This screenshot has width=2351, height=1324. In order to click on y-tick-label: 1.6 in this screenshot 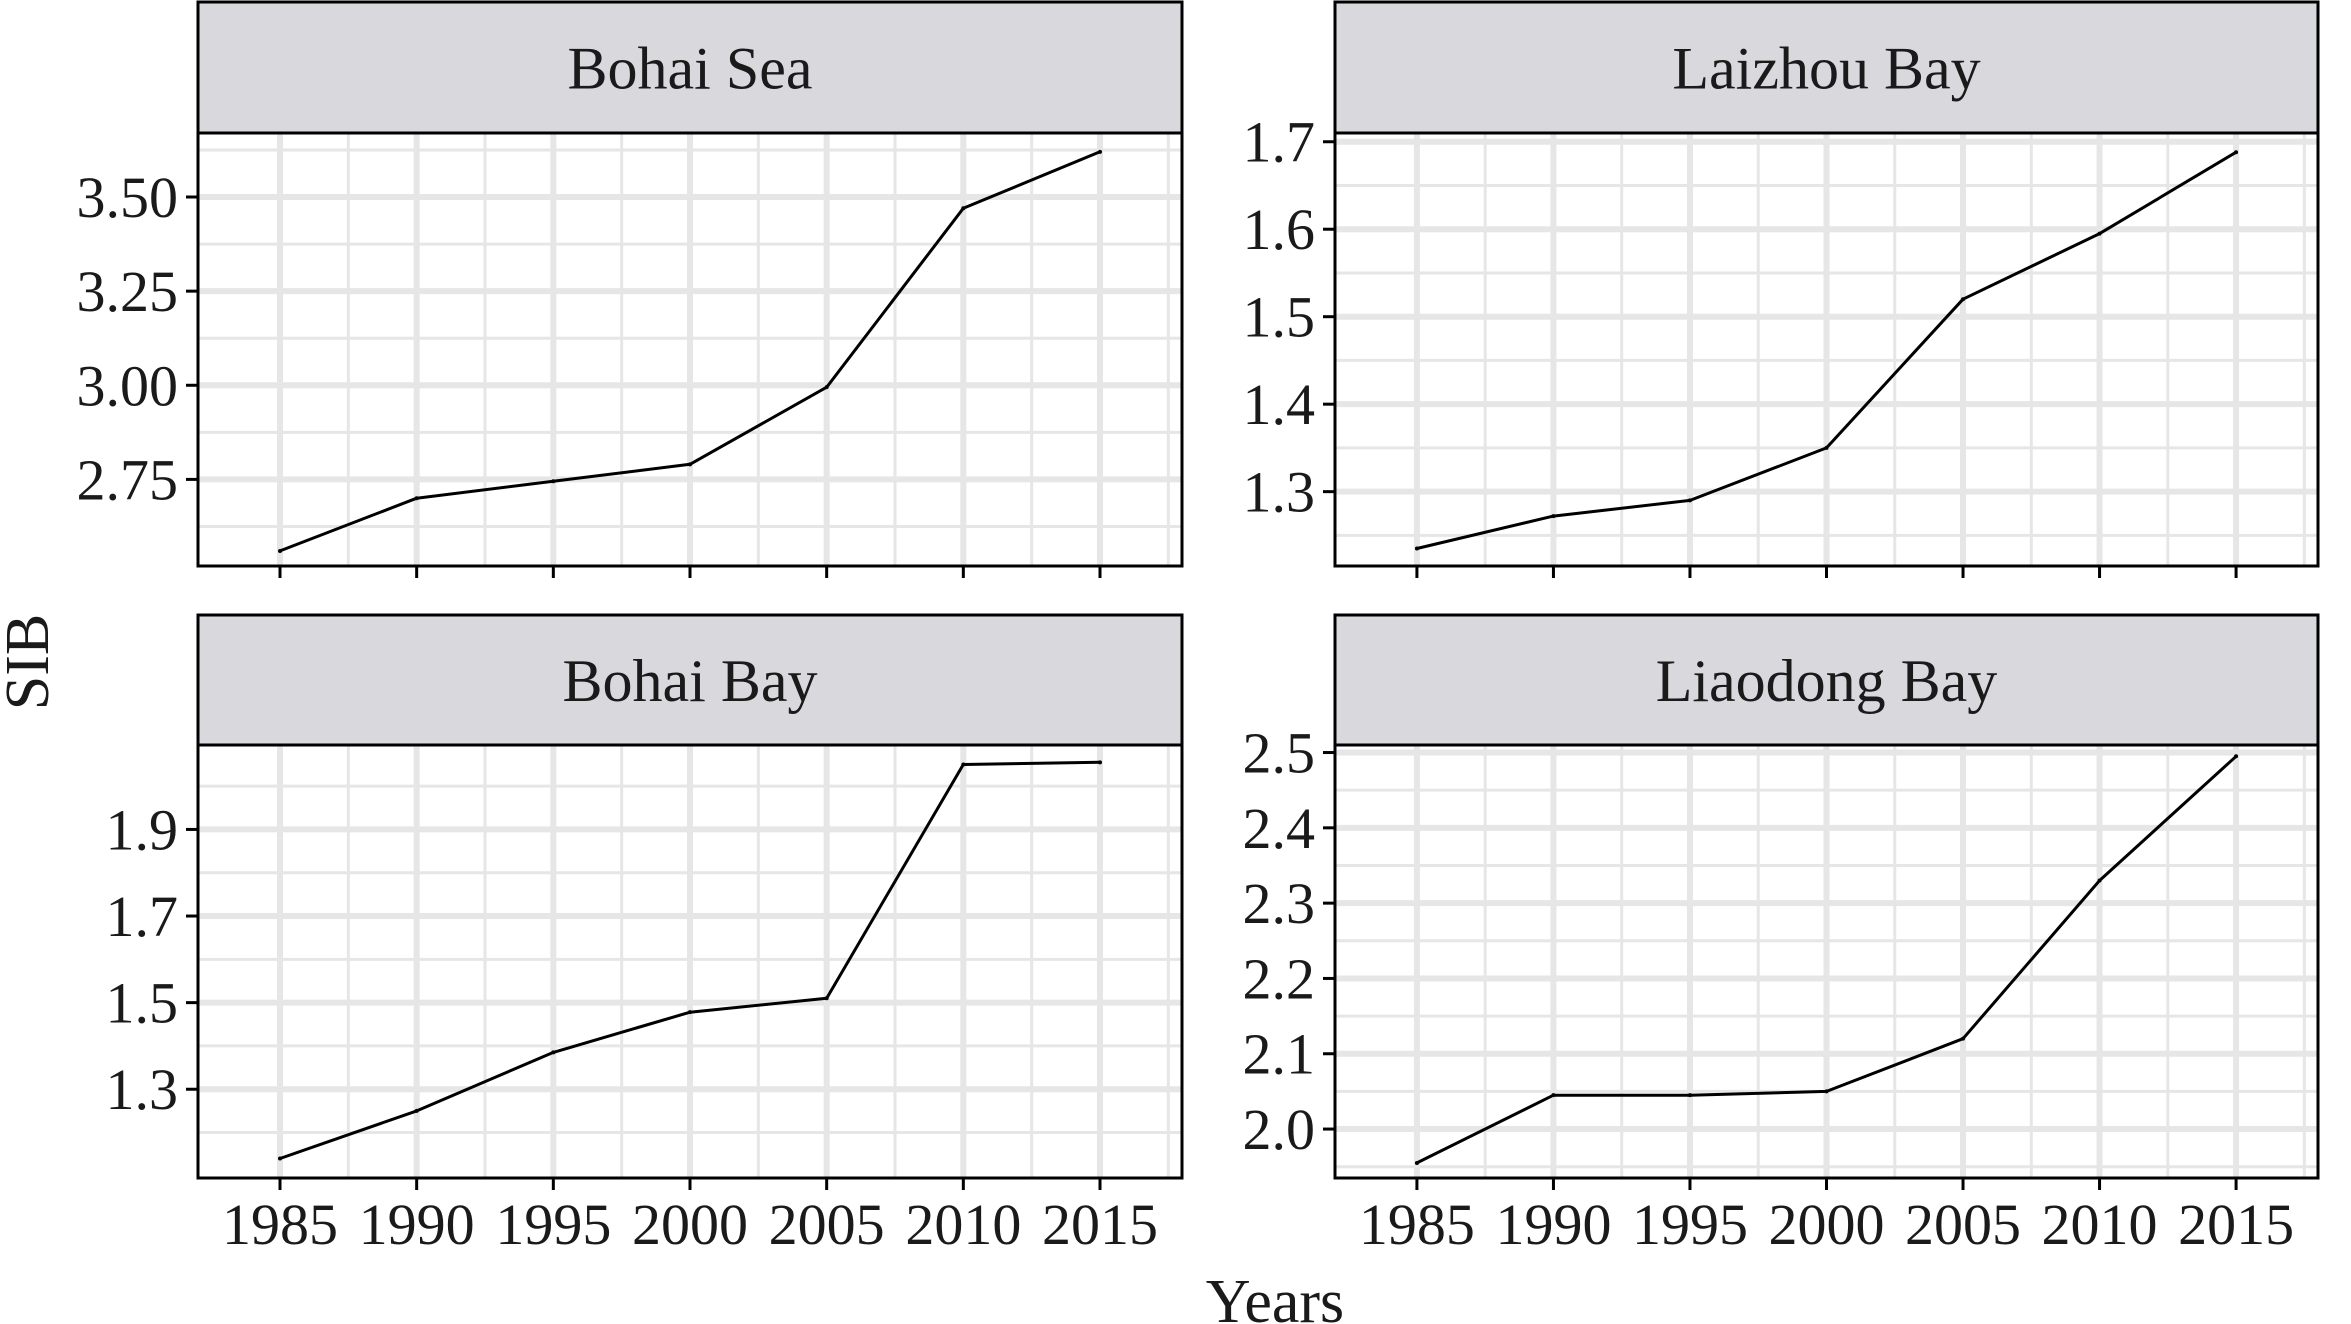, I will do `click(1279, 229)`.